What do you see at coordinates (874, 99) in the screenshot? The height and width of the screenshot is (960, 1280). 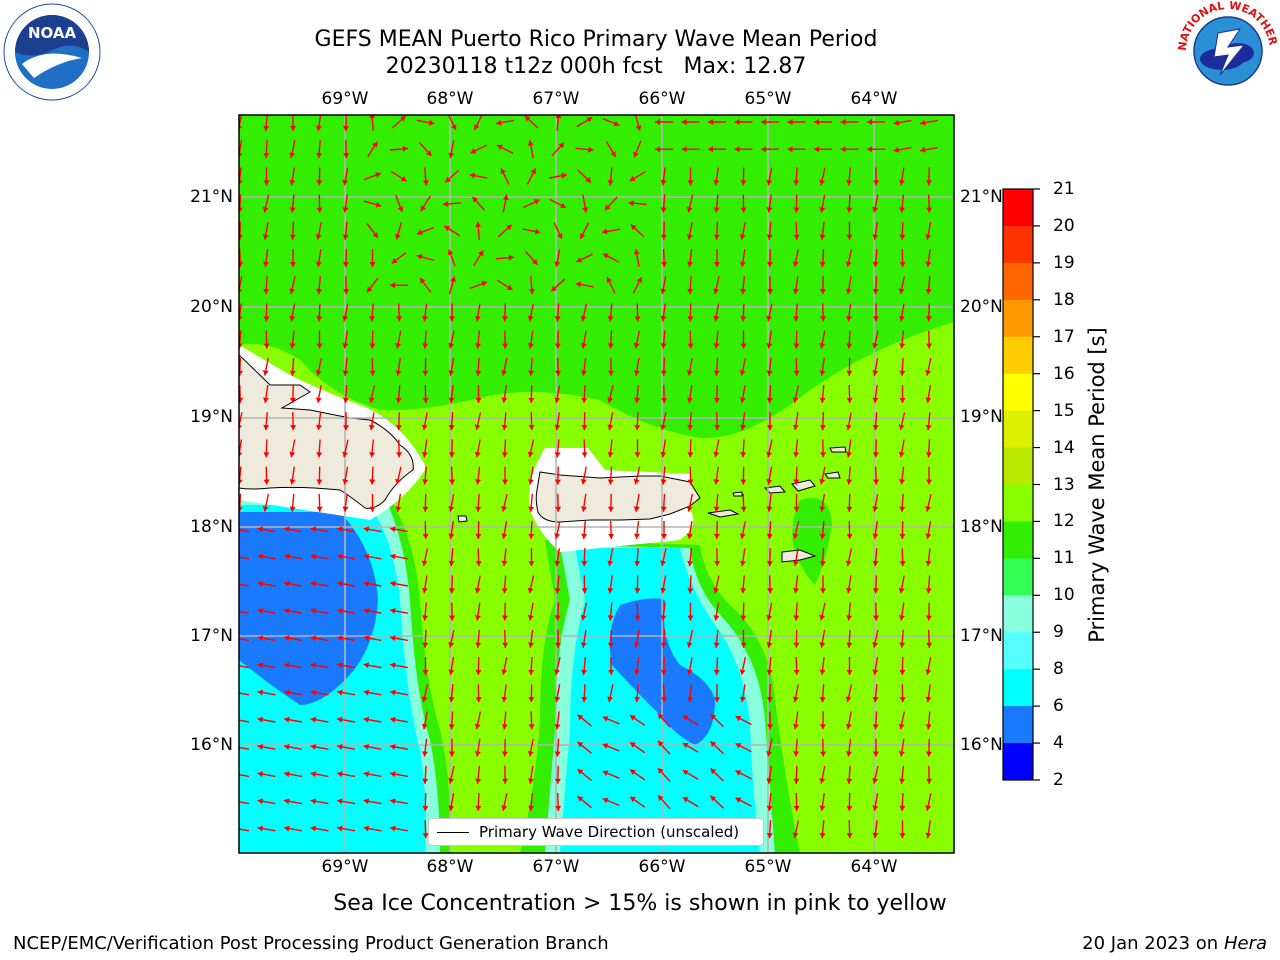 I see `lon-label-top: 64°W` at bounding box center [874, 99].